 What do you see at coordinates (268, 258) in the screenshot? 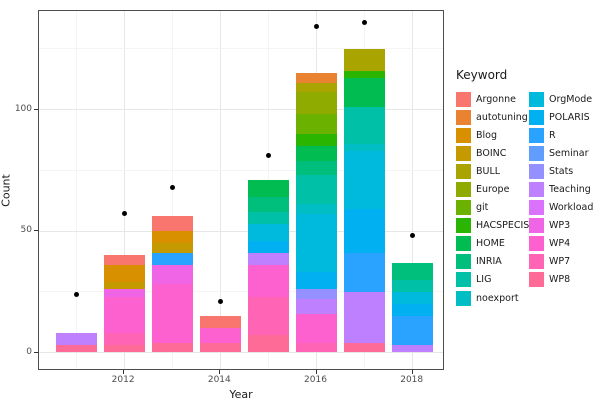
I see `bar-segment-2015-Teaching` at bounding box center [268, 258].